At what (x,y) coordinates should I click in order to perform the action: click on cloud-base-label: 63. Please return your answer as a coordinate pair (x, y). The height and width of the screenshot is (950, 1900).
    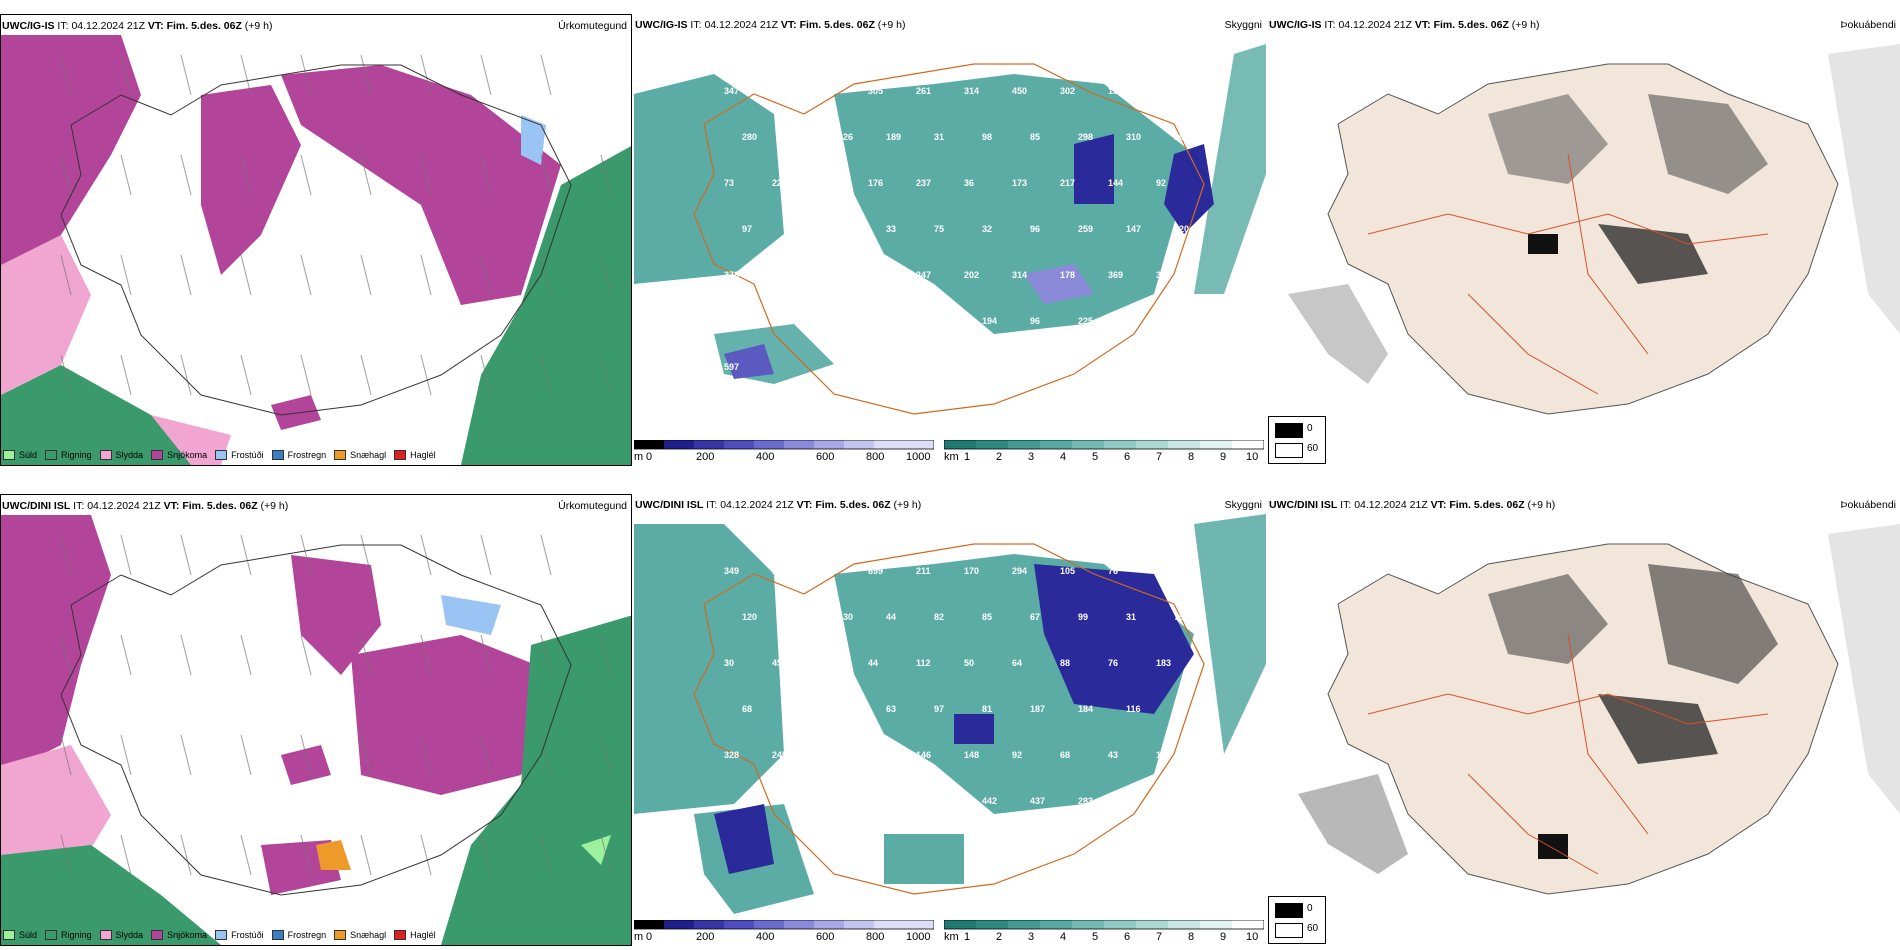
    Looking at the image, I should click on (891, 709).